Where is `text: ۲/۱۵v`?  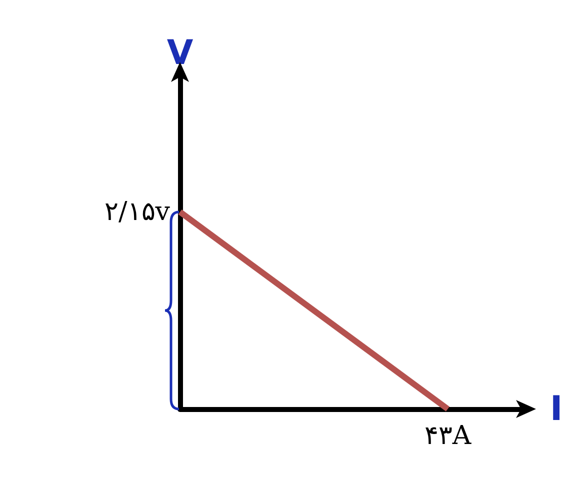 text: ۲/۱۵v is located at coordinates (137, 211).